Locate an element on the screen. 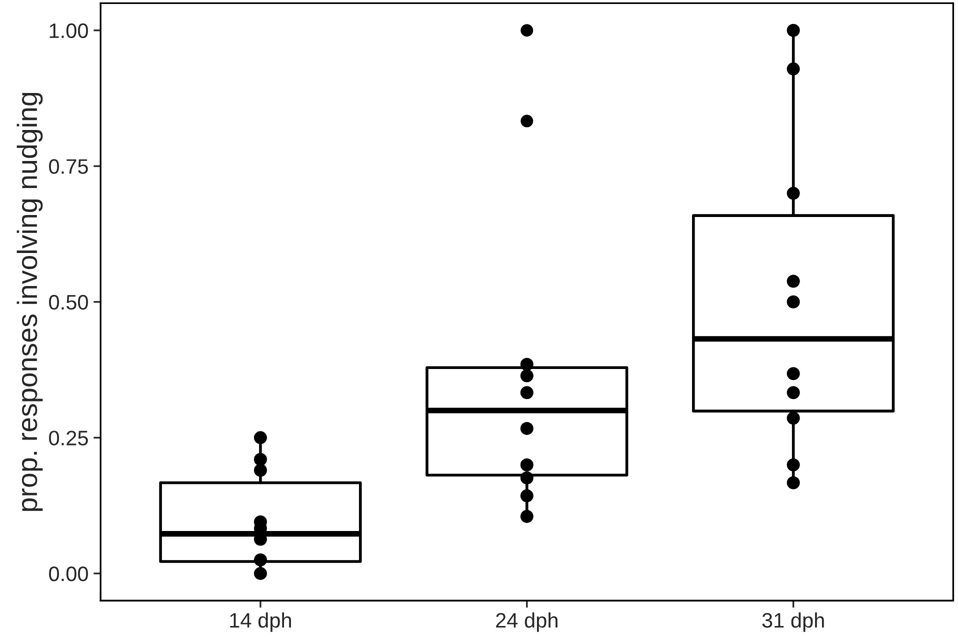 The image size is (958, 641). x-tick-label: 31 dph is located at coordinates (793, 622).